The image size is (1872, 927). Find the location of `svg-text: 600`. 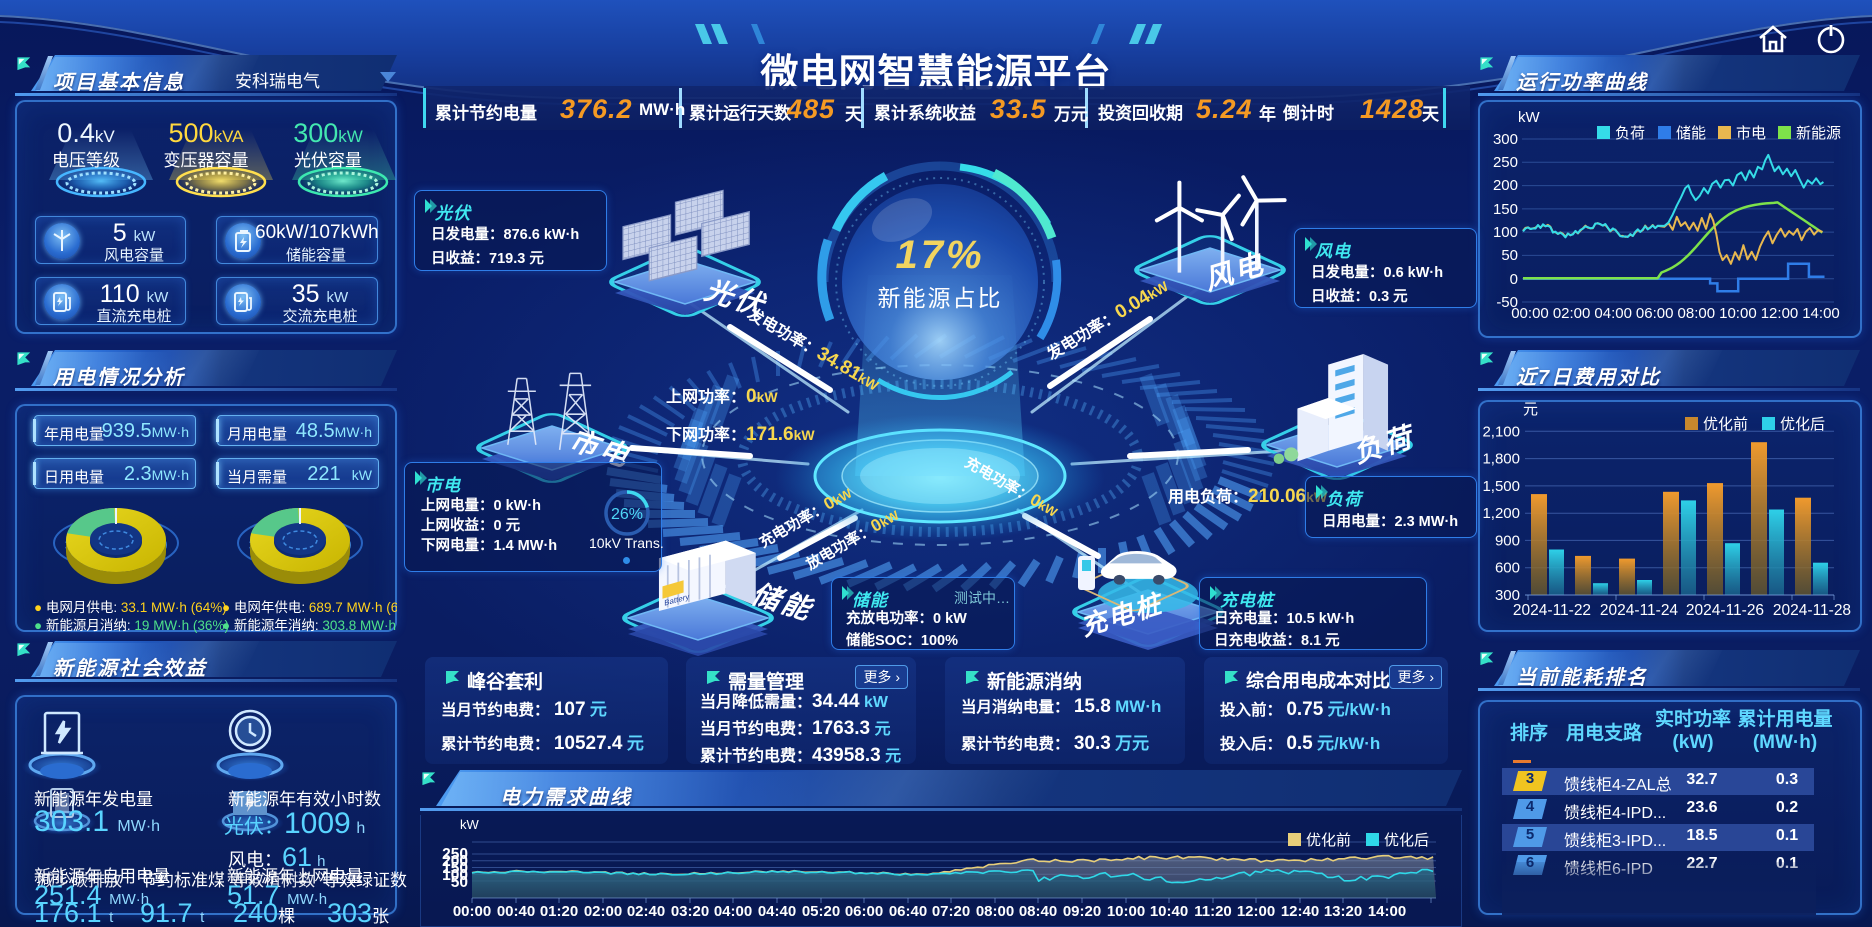

svg-text: 600 is located at coordinates (1507, 568).